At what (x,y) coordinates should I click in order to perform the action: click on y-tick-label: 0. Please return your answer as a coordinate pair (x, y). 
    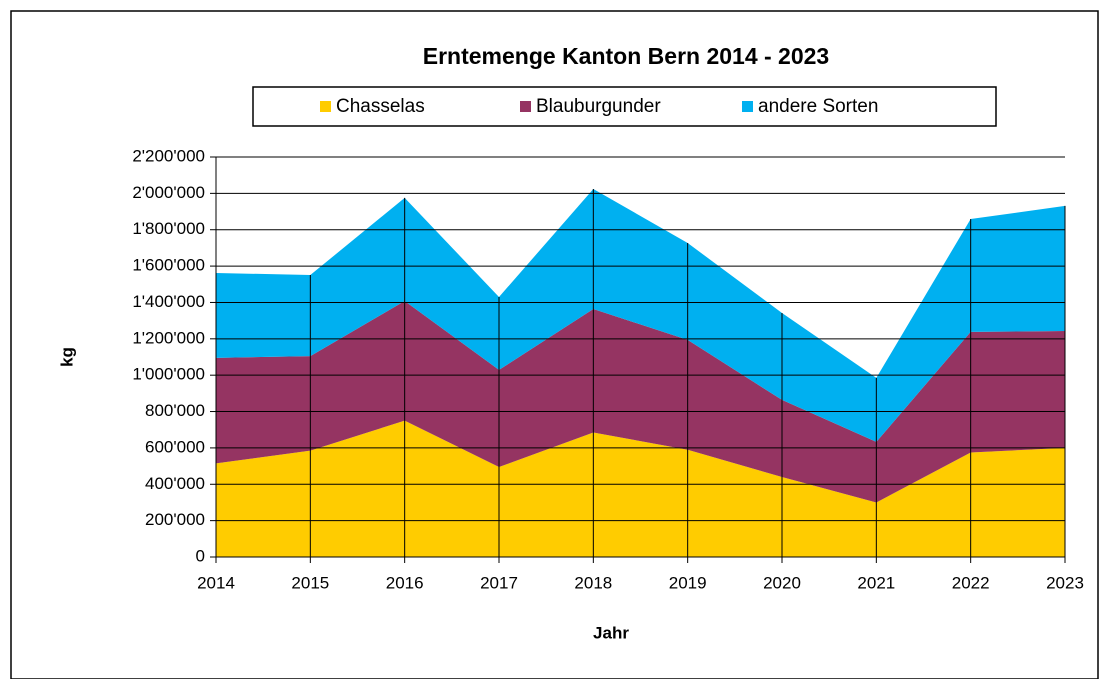
    Looking at the image, I should click on (200, 555).